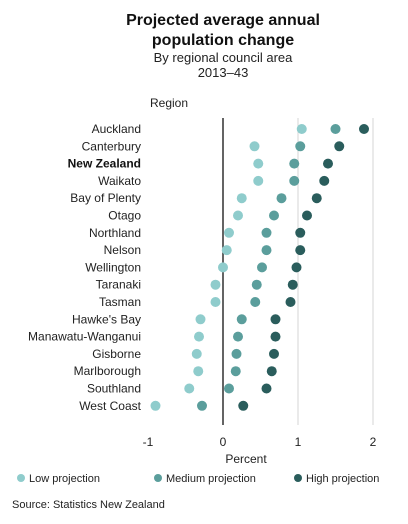 The width and height of the screenshot is (408, 524). What do you see at coordinates (106, 319) in the screenshot?
I see `category-label: Hawke's Bay` at bounding box center [106, 319].